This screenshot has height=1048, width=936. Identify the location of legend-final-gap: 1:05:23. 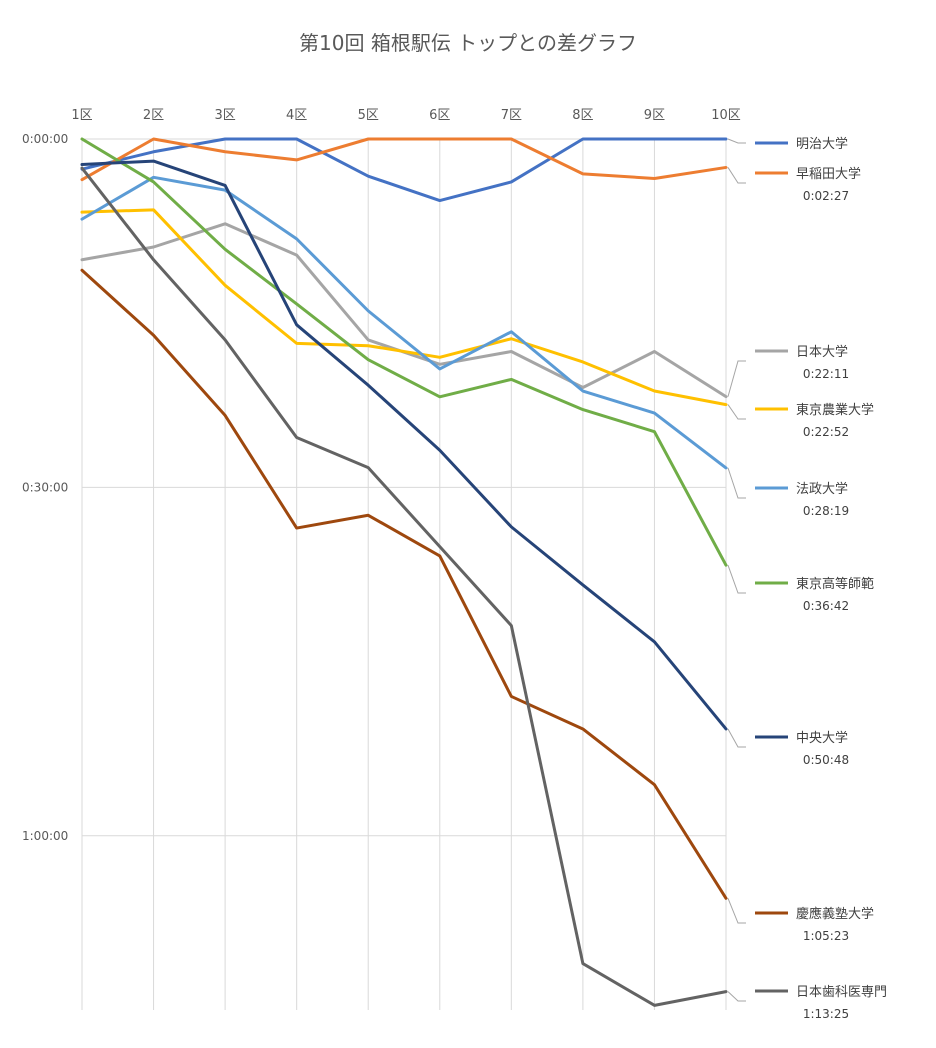
(826, 936).